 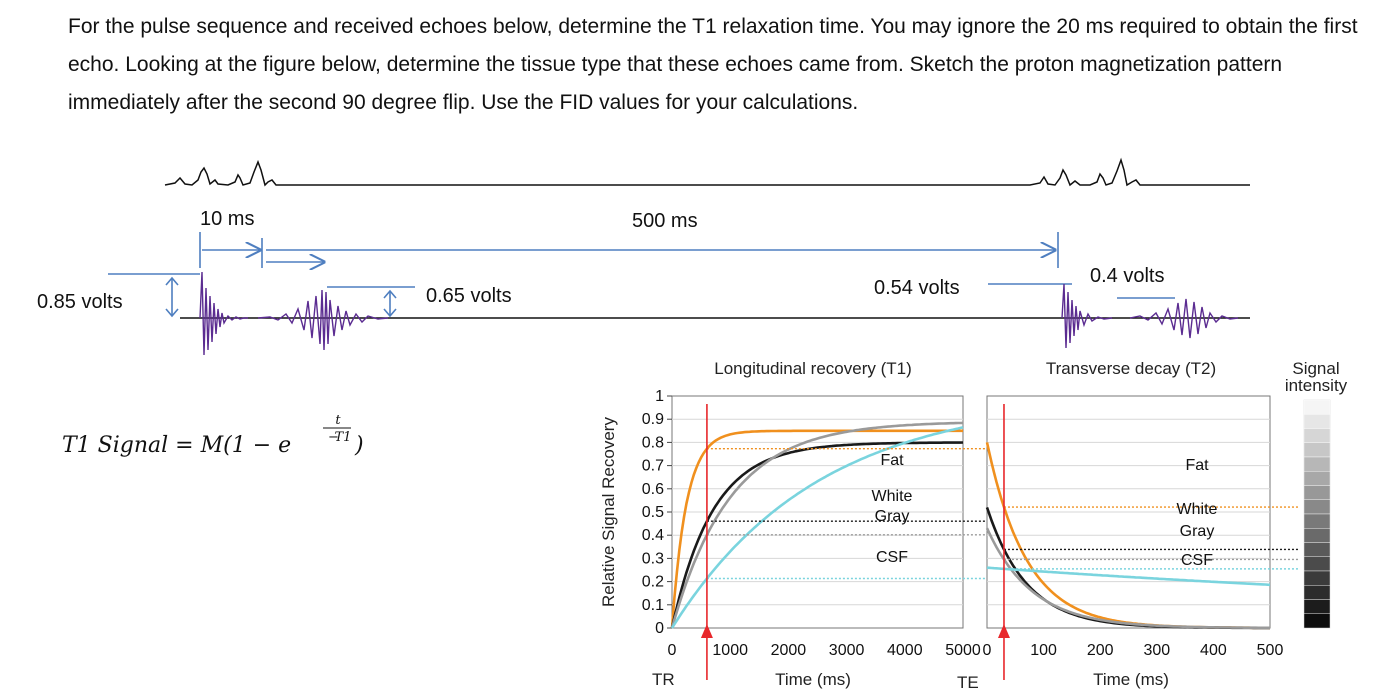 I want to click on t1-y-tick-label: 0.8, so click(x=653, y=442).